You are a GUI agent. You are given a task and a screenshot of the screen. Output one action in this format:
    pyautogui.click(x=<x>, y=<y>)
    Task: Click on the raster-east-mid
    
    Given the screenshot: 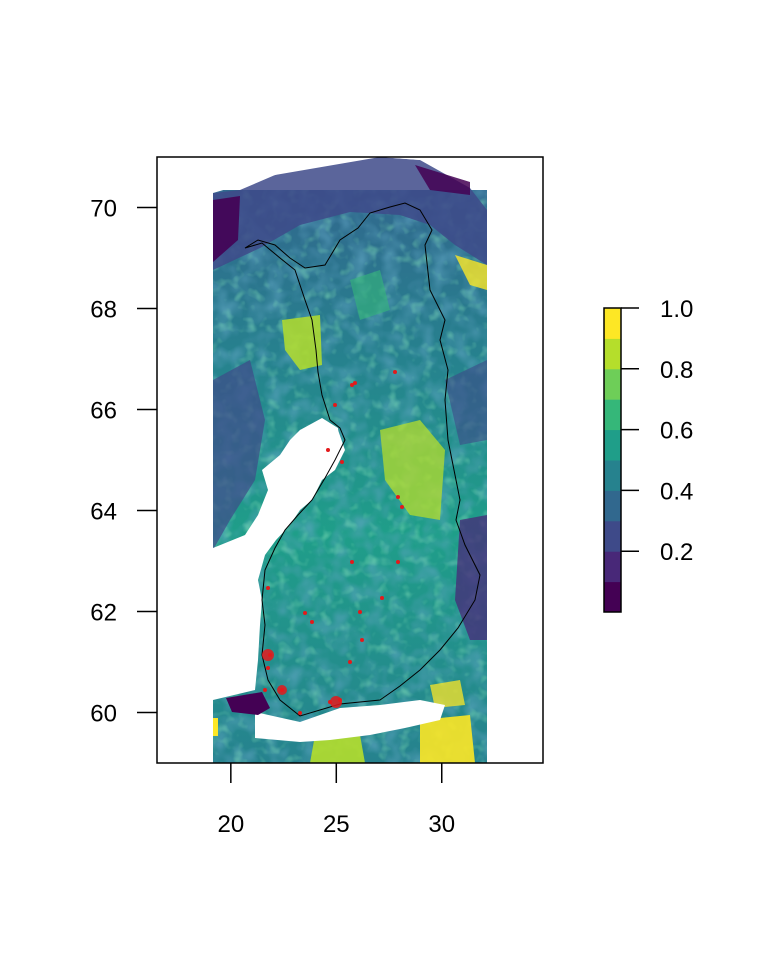 What is the action you would take?
    pyautogui.click(x=466, y=402)
    